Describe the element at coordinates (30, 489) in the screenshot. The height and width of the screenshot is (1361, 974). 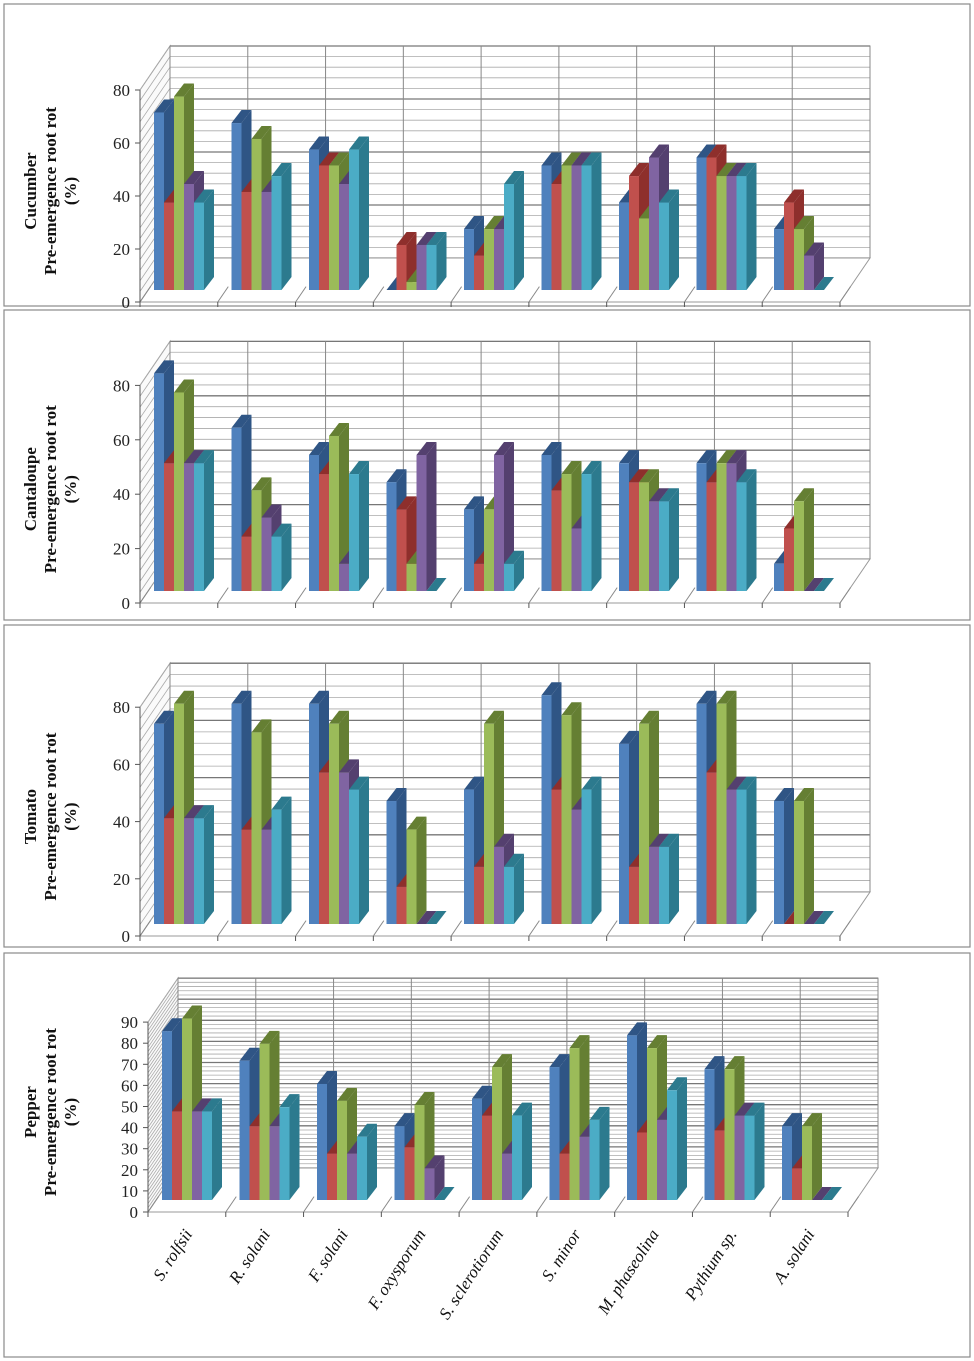
I see `y-axis-label: Cantaloupe` at that location.